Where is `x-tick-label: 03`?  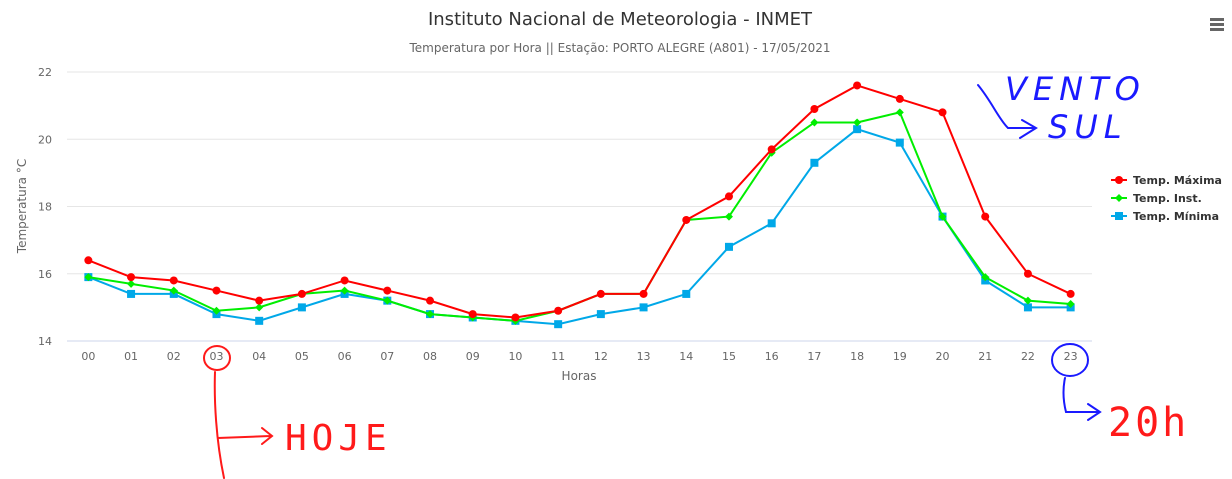
x-tick-label: 03 is located at coordinates (216, 356).